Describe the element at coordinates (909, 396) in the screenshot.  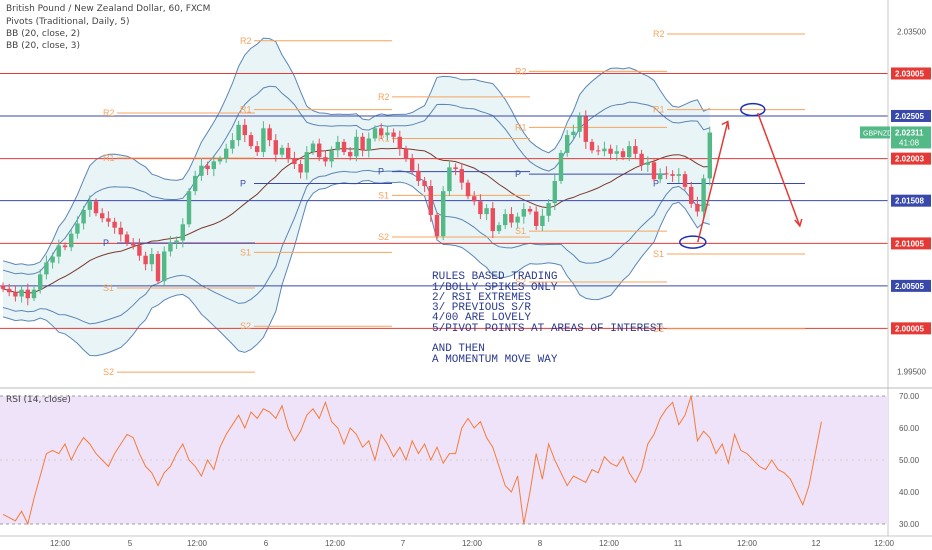
I see `rsi-tick-label: 70.00` at that location.